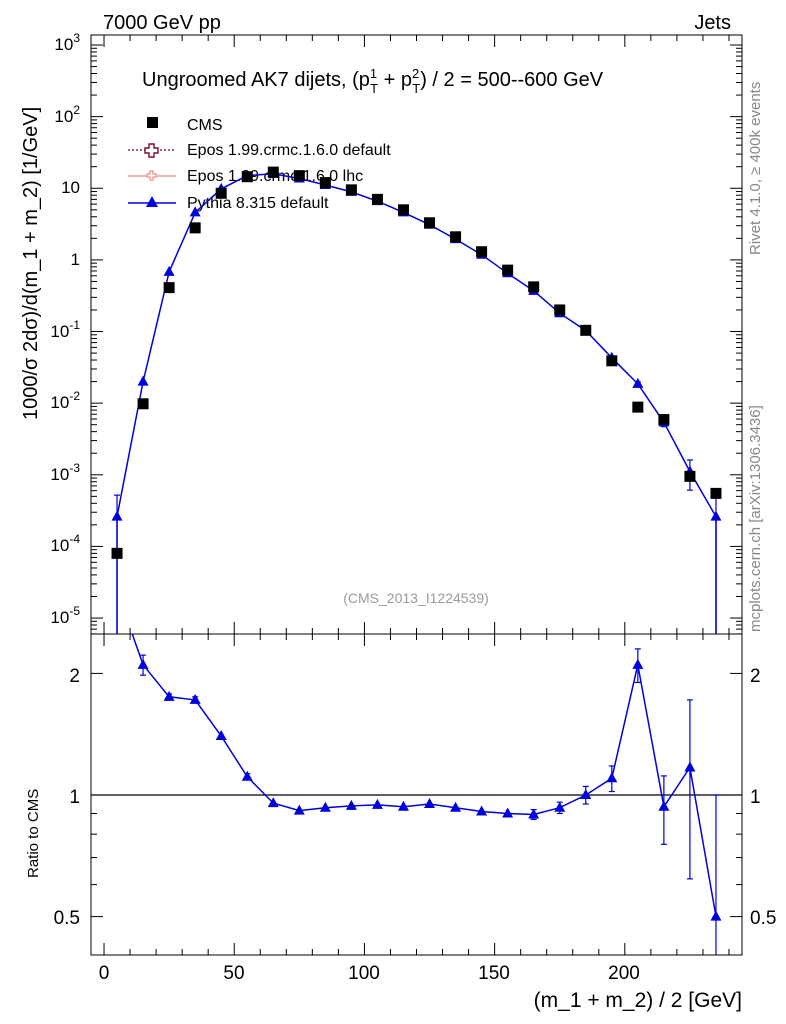  I want to click on ytick-label-1em2: 10⁻², so click(65, 400).